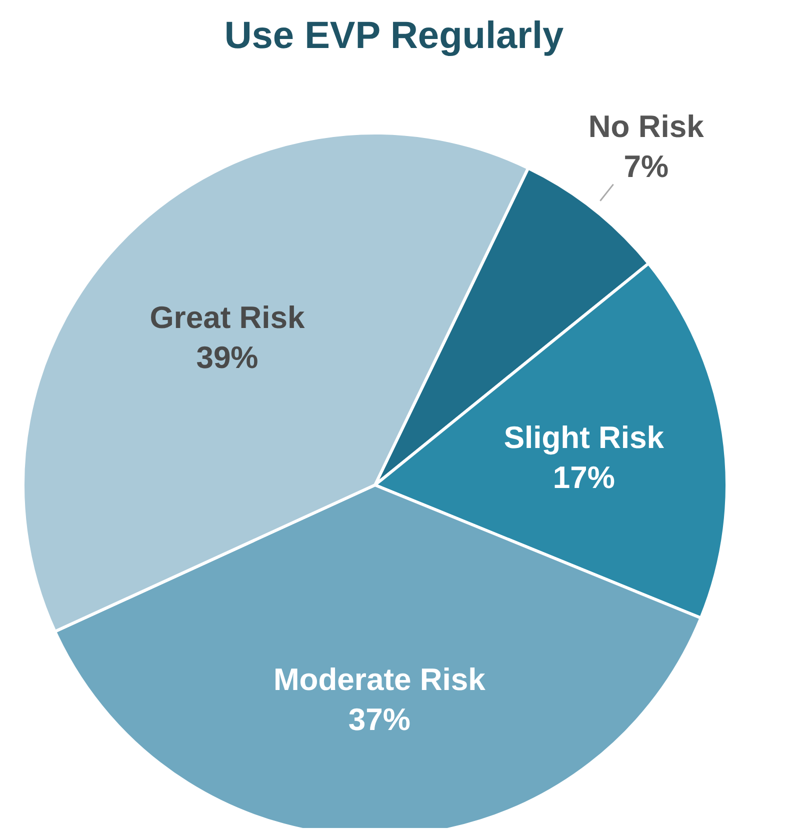  Describe the element at coordinates (394, 36) in the screenshot. I see `chart-title: Use EVP Regularly` at that location.